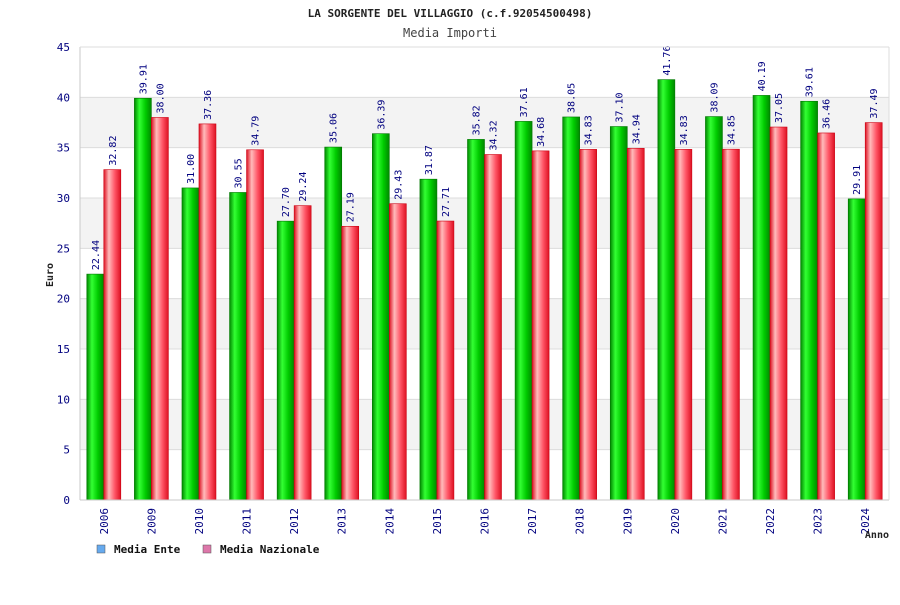 The height and width of the screenshot is (605, 900). I want to click on value-label-media-ente-2006: 22.44, so click(96, 255).